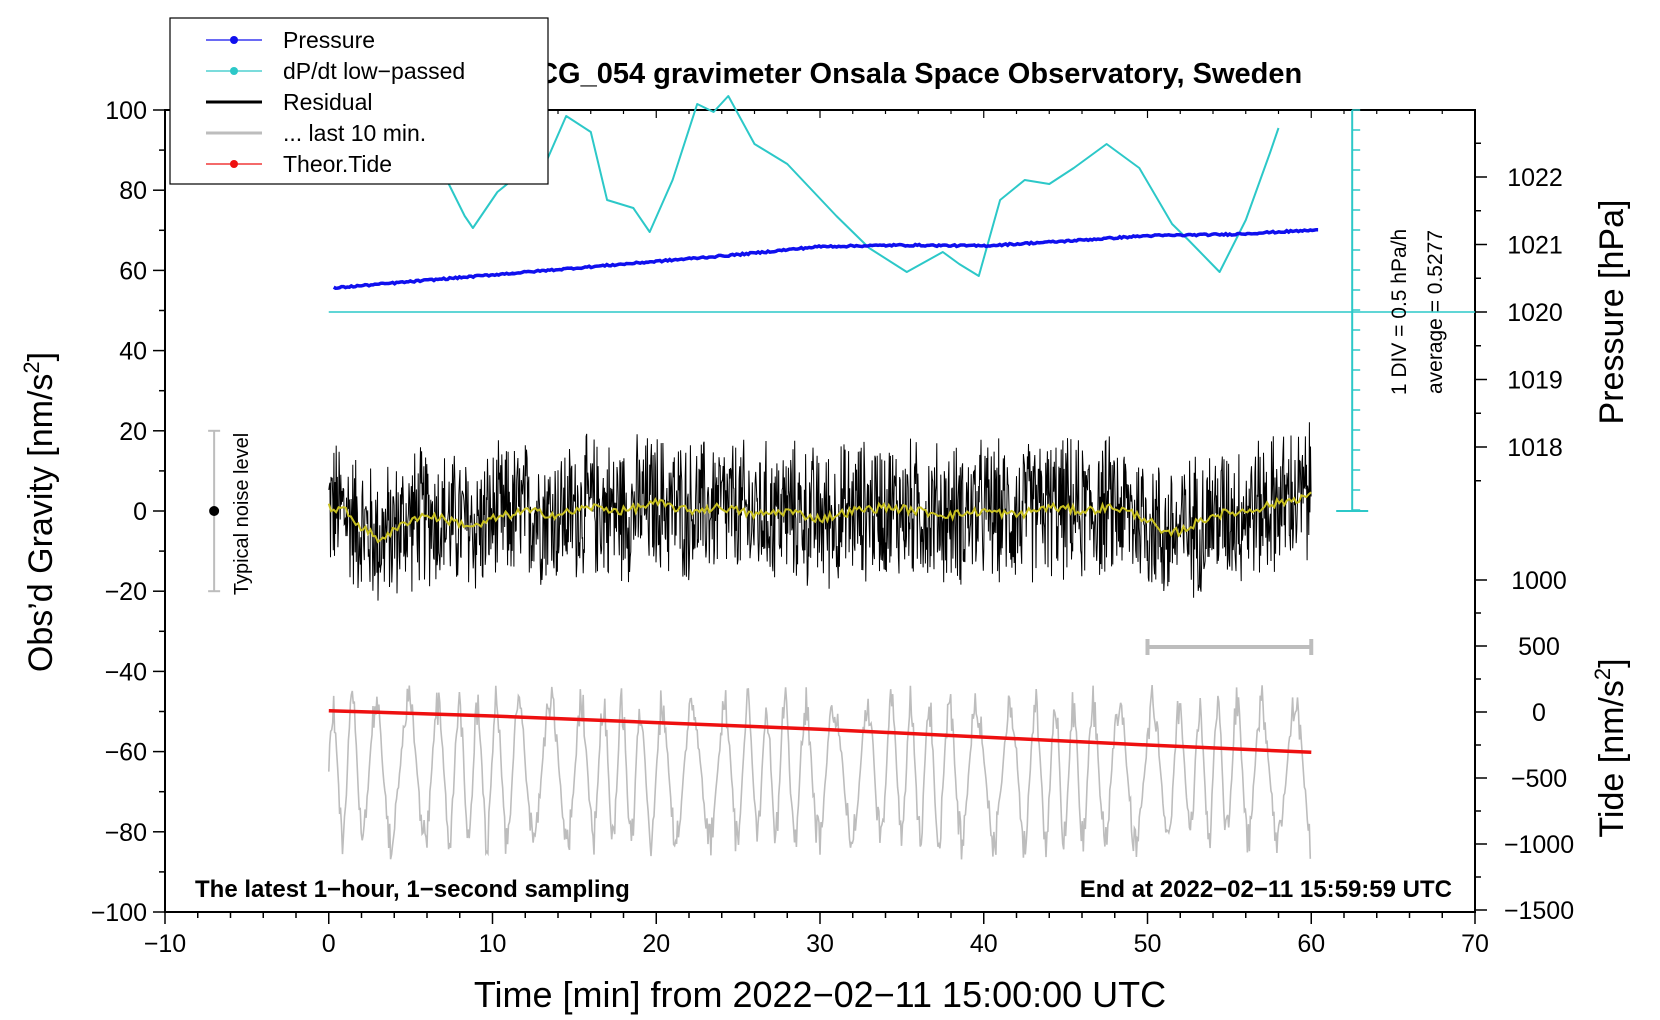  What do you see at coordinates (1602, 674) in the screenshot?
I see `tide-label-sup: 2` at bounding box center [1602, 674].